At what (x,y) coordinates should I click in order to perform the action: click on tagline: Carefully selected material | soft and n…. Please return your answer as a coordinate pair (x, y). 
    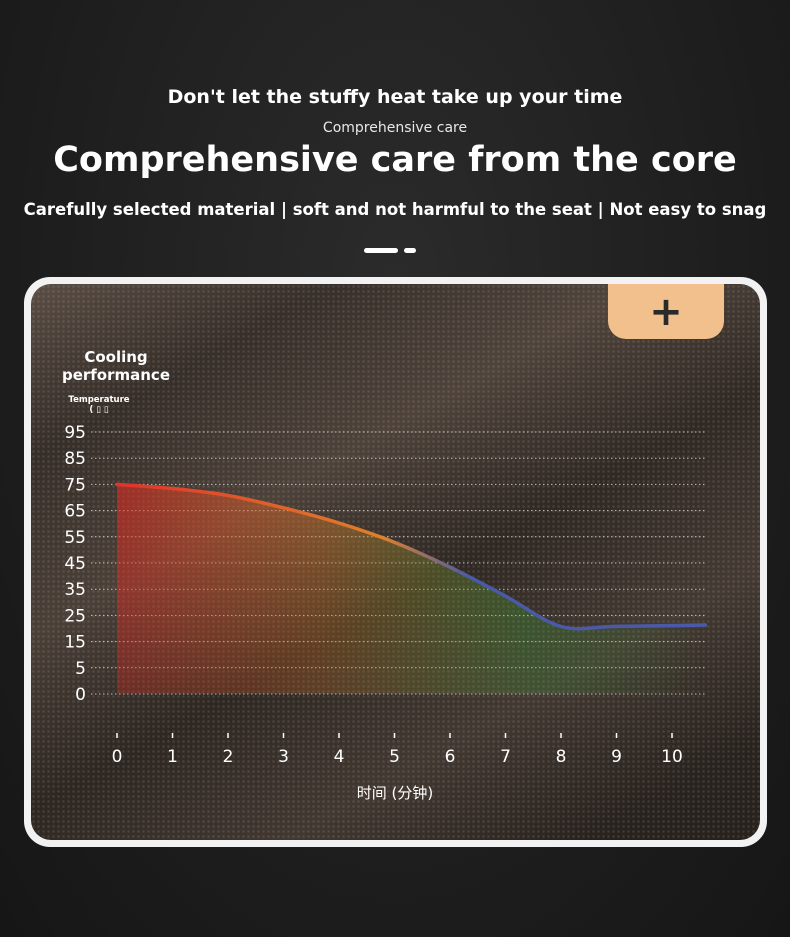
    Looking at the image, I should click on (395, 209).